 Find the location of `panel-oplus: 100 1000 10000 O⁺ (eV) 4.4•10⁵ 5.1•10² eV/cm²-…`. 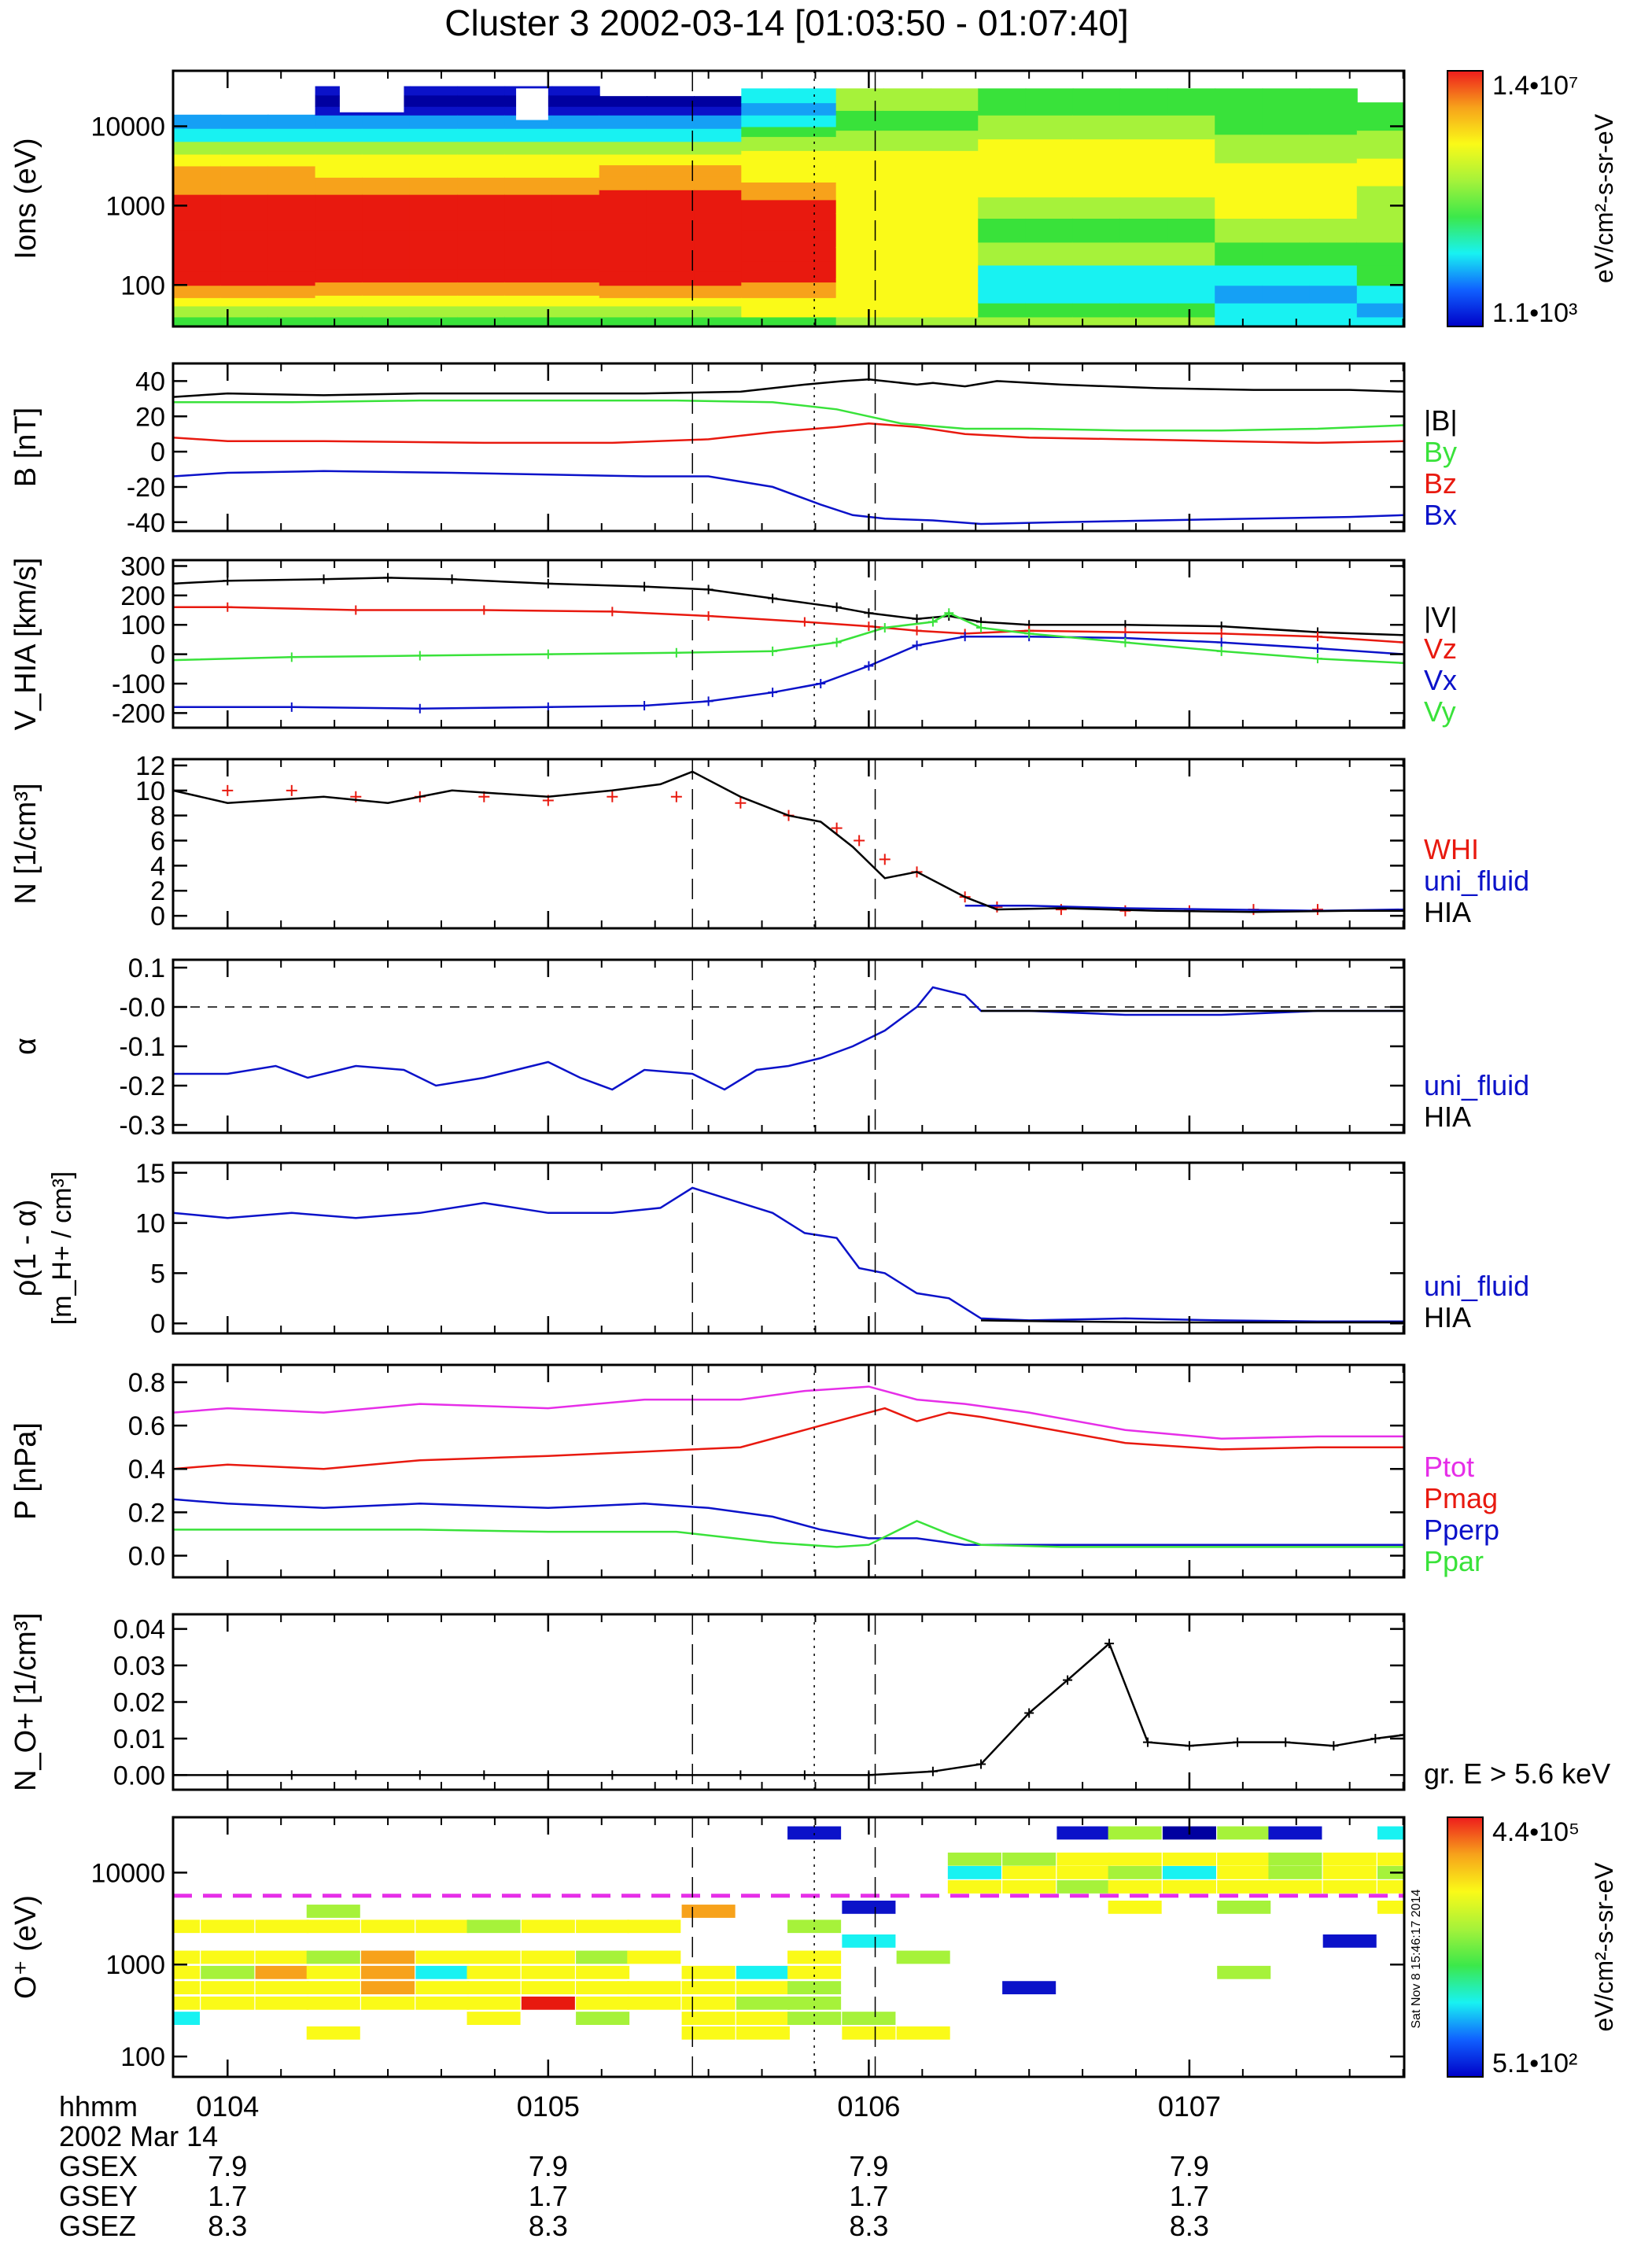

panel-oplus: 100 1000 10000 O⁺ (eV) 4.4•10⁵ 5.1•10² eV/cm²-… is located at coordinates (813, 1947).